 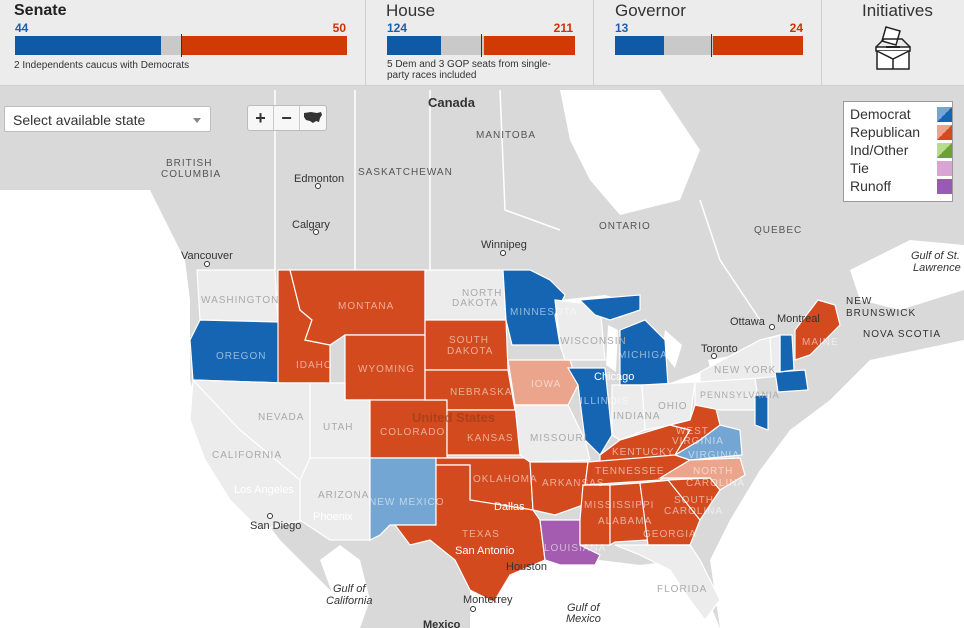 I want to click on legend-swatch-runoff, so click(x=944, y=186).